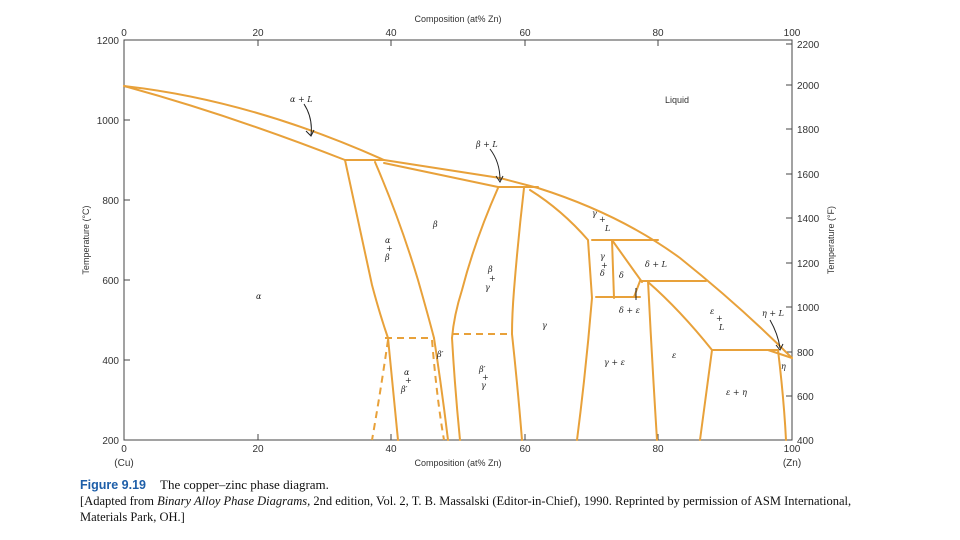  Describe the element at coordinates (602, 273) in the screenshot. I see `label-gamma-delta: δ` at that location.